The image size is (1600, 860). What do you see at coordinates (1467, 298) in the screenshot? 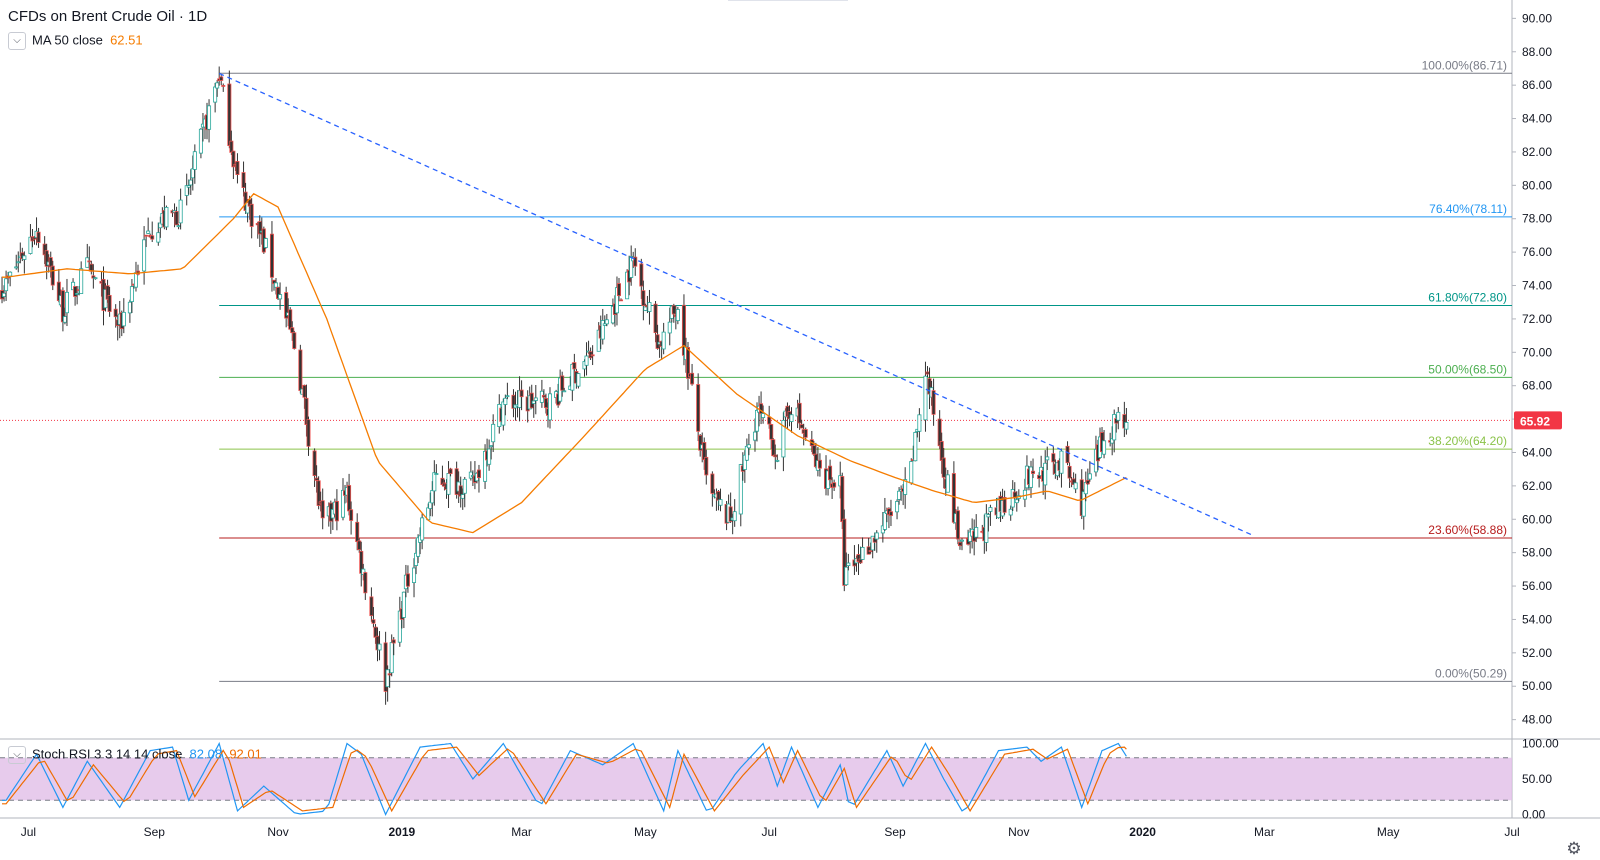
I see `fib-level-label: 61.80%(72.80)` at bounding box center [1467, 298].